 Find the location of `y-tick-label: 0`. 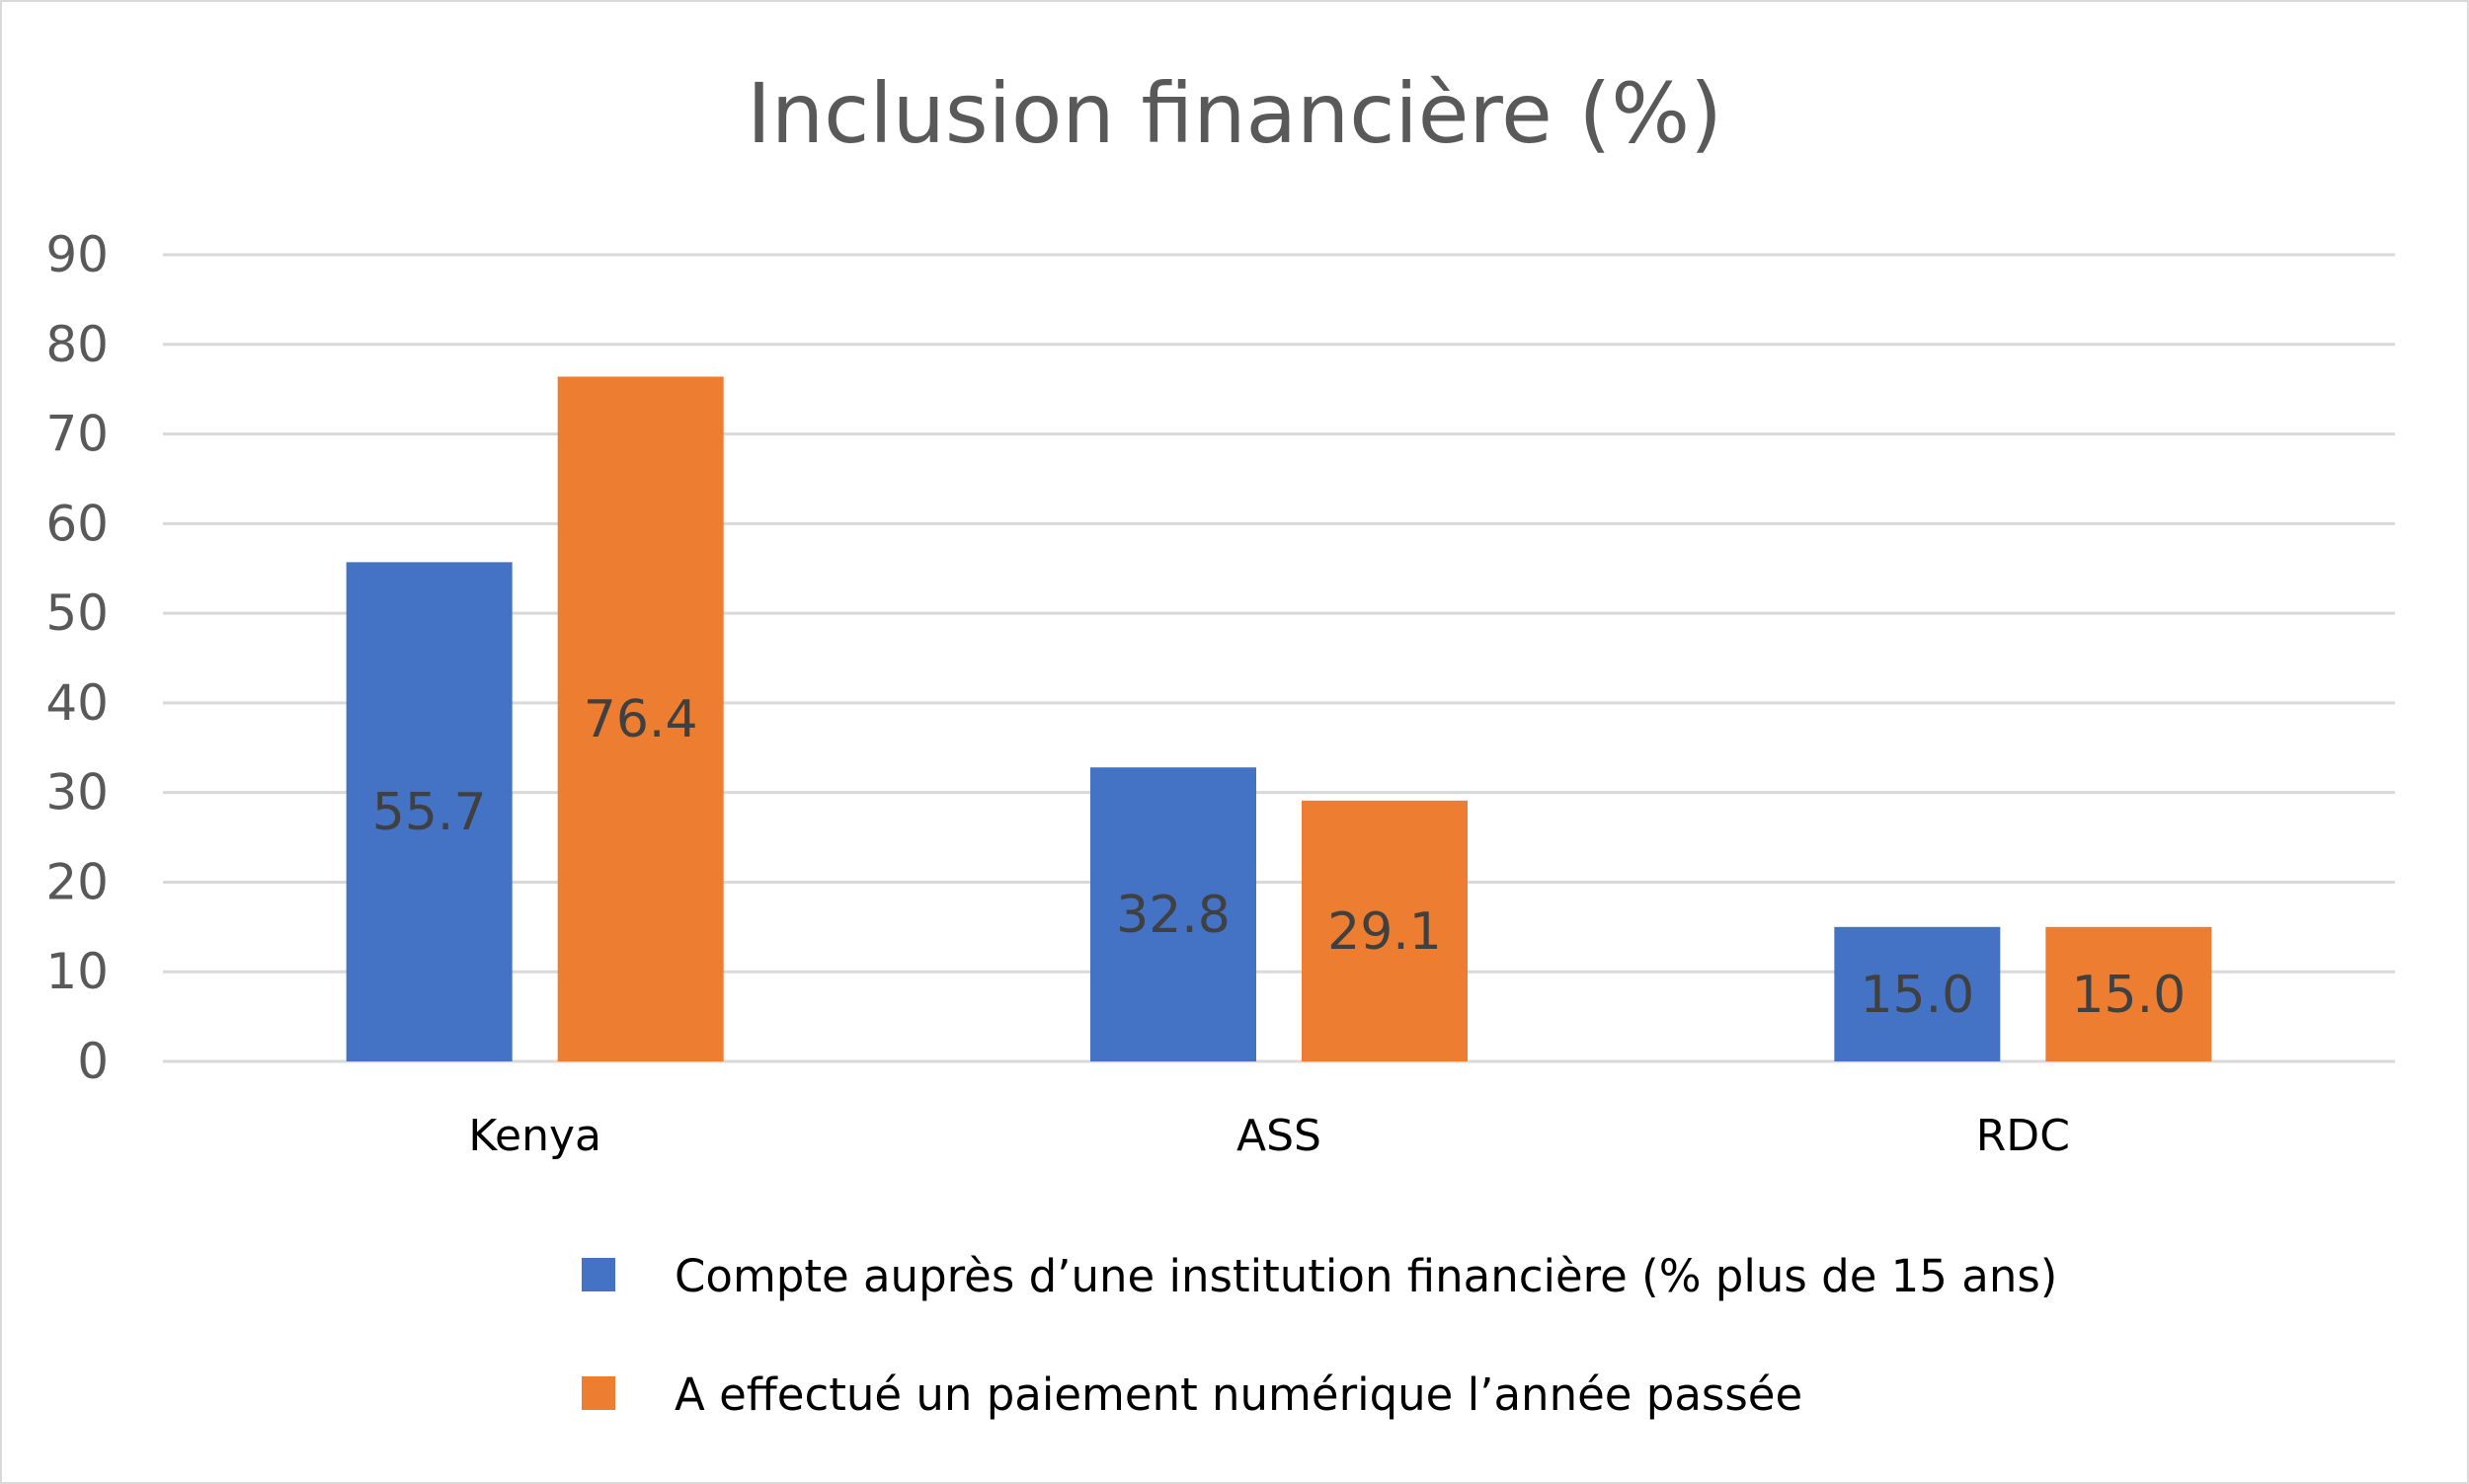

y-tick-label: 0 is located at coordinates (93, 1061).